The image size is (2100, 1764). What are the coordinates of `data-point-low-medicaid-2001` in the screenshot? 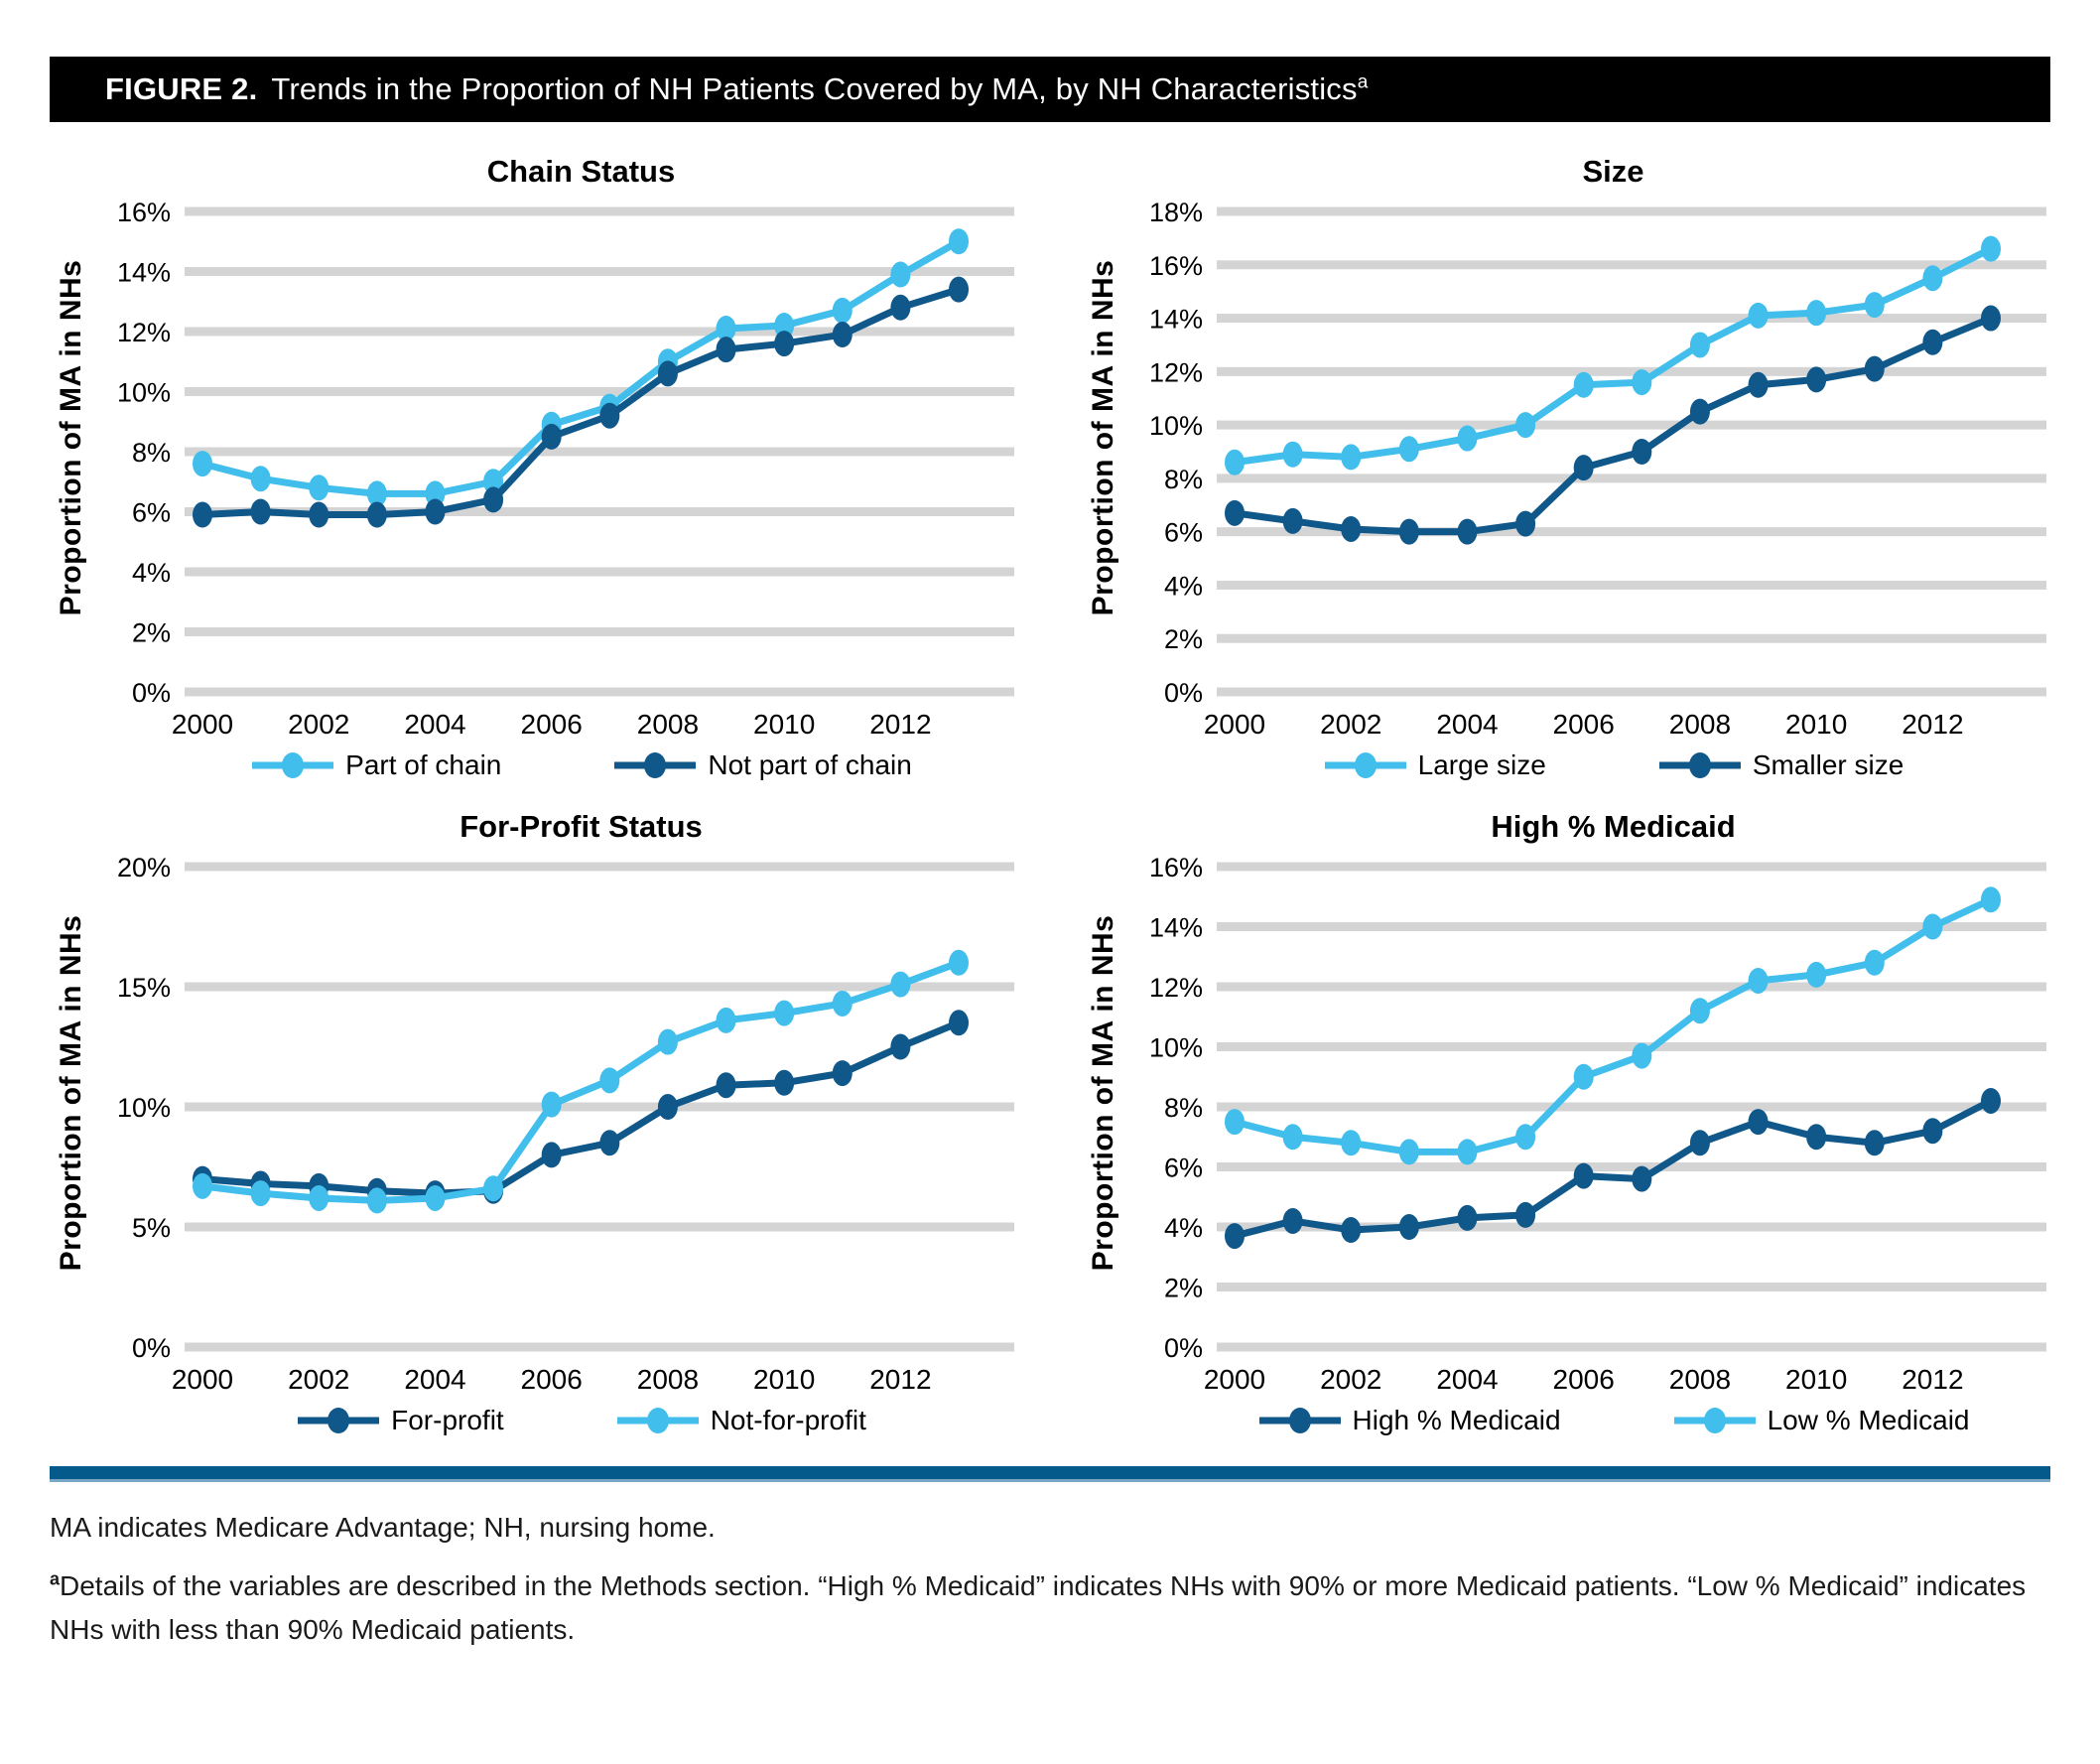 It's located at (1292, 1137).